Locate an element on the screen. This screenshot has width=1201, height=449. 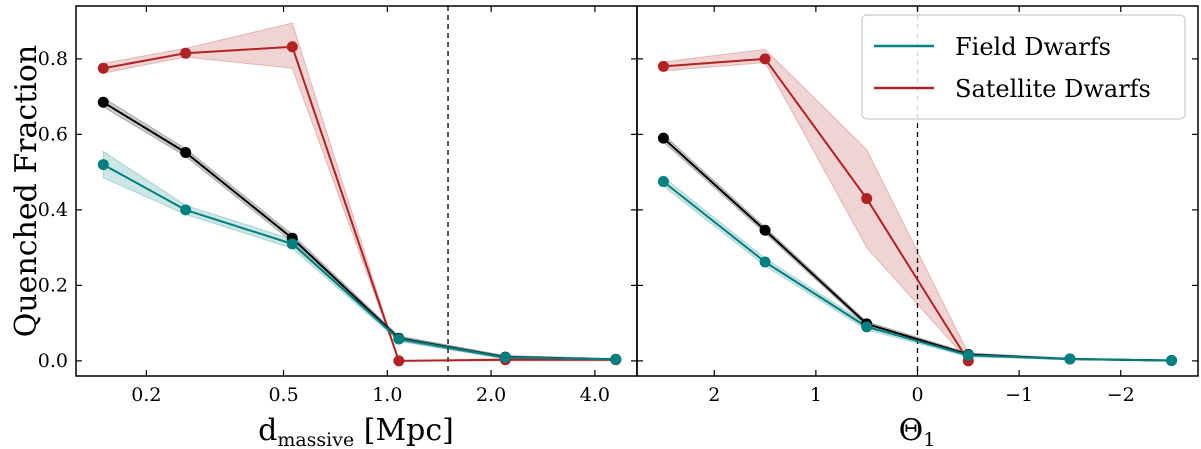
x-tick-label: 0.2 is located at coordinates (146, 395).